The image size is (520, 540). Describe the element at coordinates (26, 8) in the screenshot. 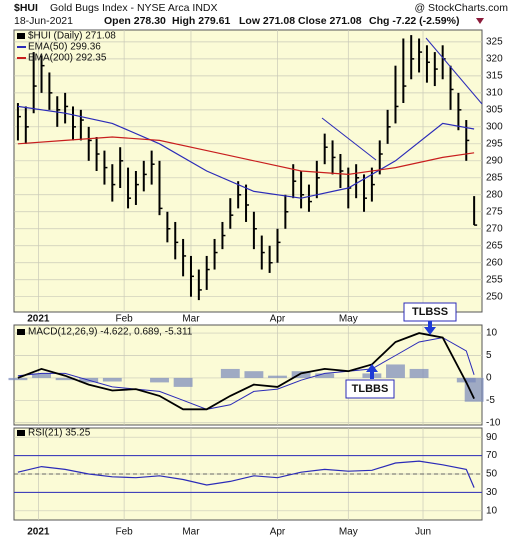

I see `symbol: $HUI` at that location.